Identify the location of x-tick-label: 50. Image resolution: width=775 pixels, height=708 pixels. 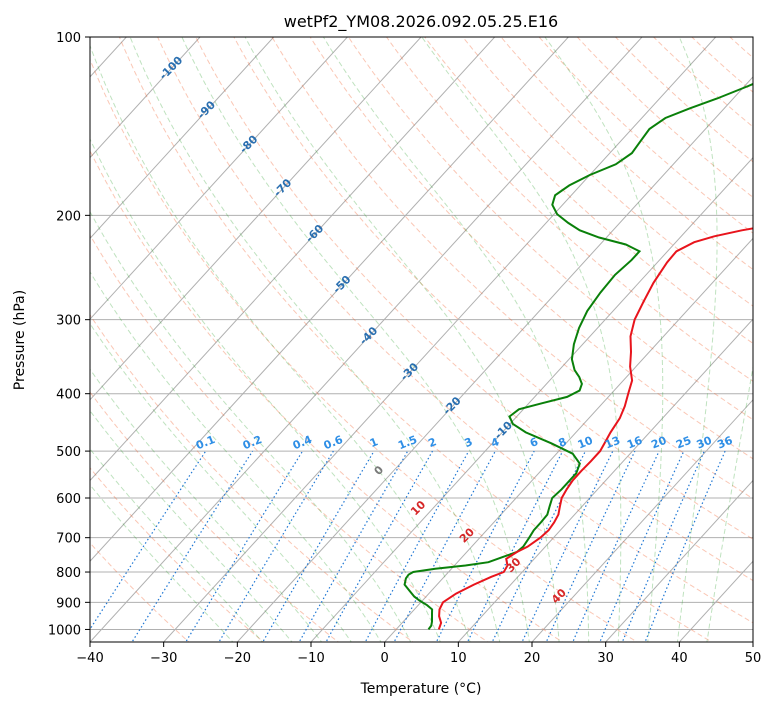
(753, 658).